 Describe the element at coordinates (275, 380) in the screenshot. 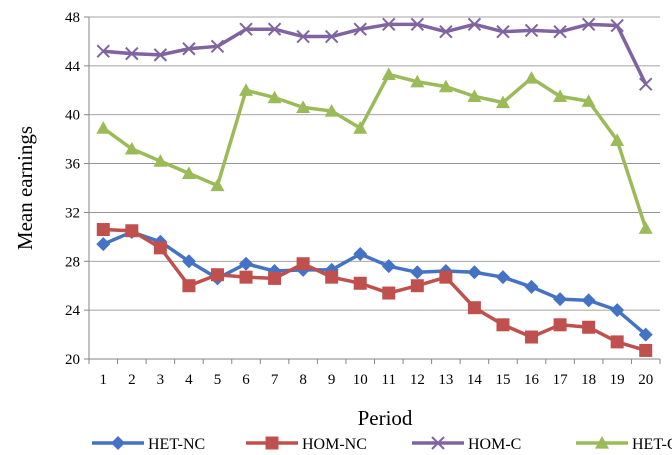

I see `x-tick-label-7: 7` at that location.